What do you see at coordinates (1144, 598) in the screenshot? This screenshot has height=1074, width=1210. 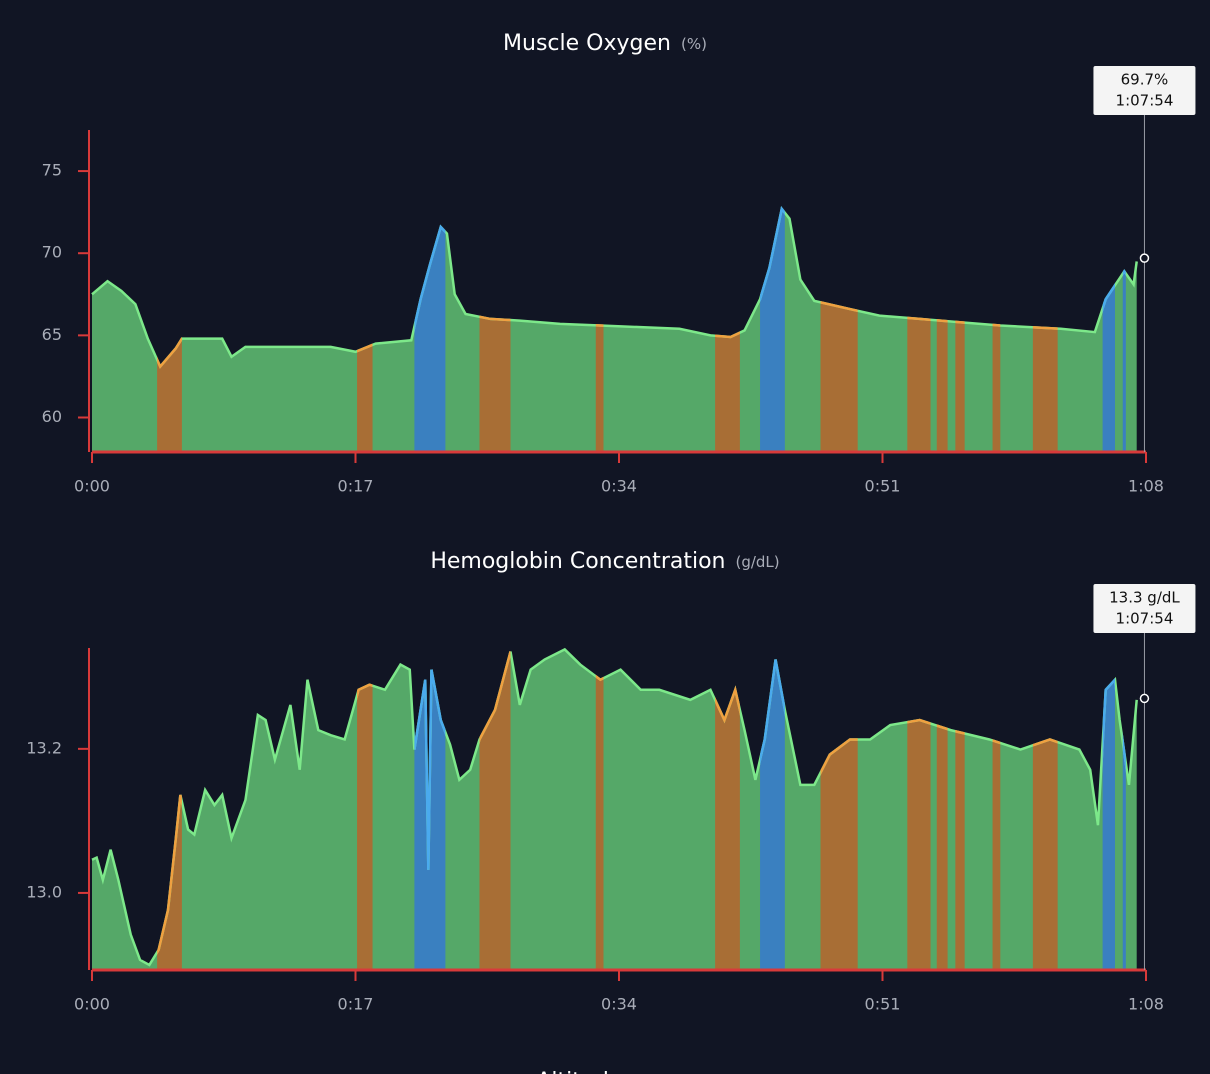 I see `tooltip-value: 13.3 g/dL` at bounding box center [1144, 598].